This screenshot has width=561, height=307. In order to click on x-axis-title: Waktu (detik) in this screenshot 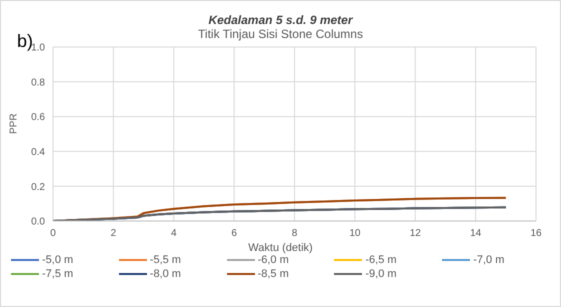, I will do `click(280, 248)`.